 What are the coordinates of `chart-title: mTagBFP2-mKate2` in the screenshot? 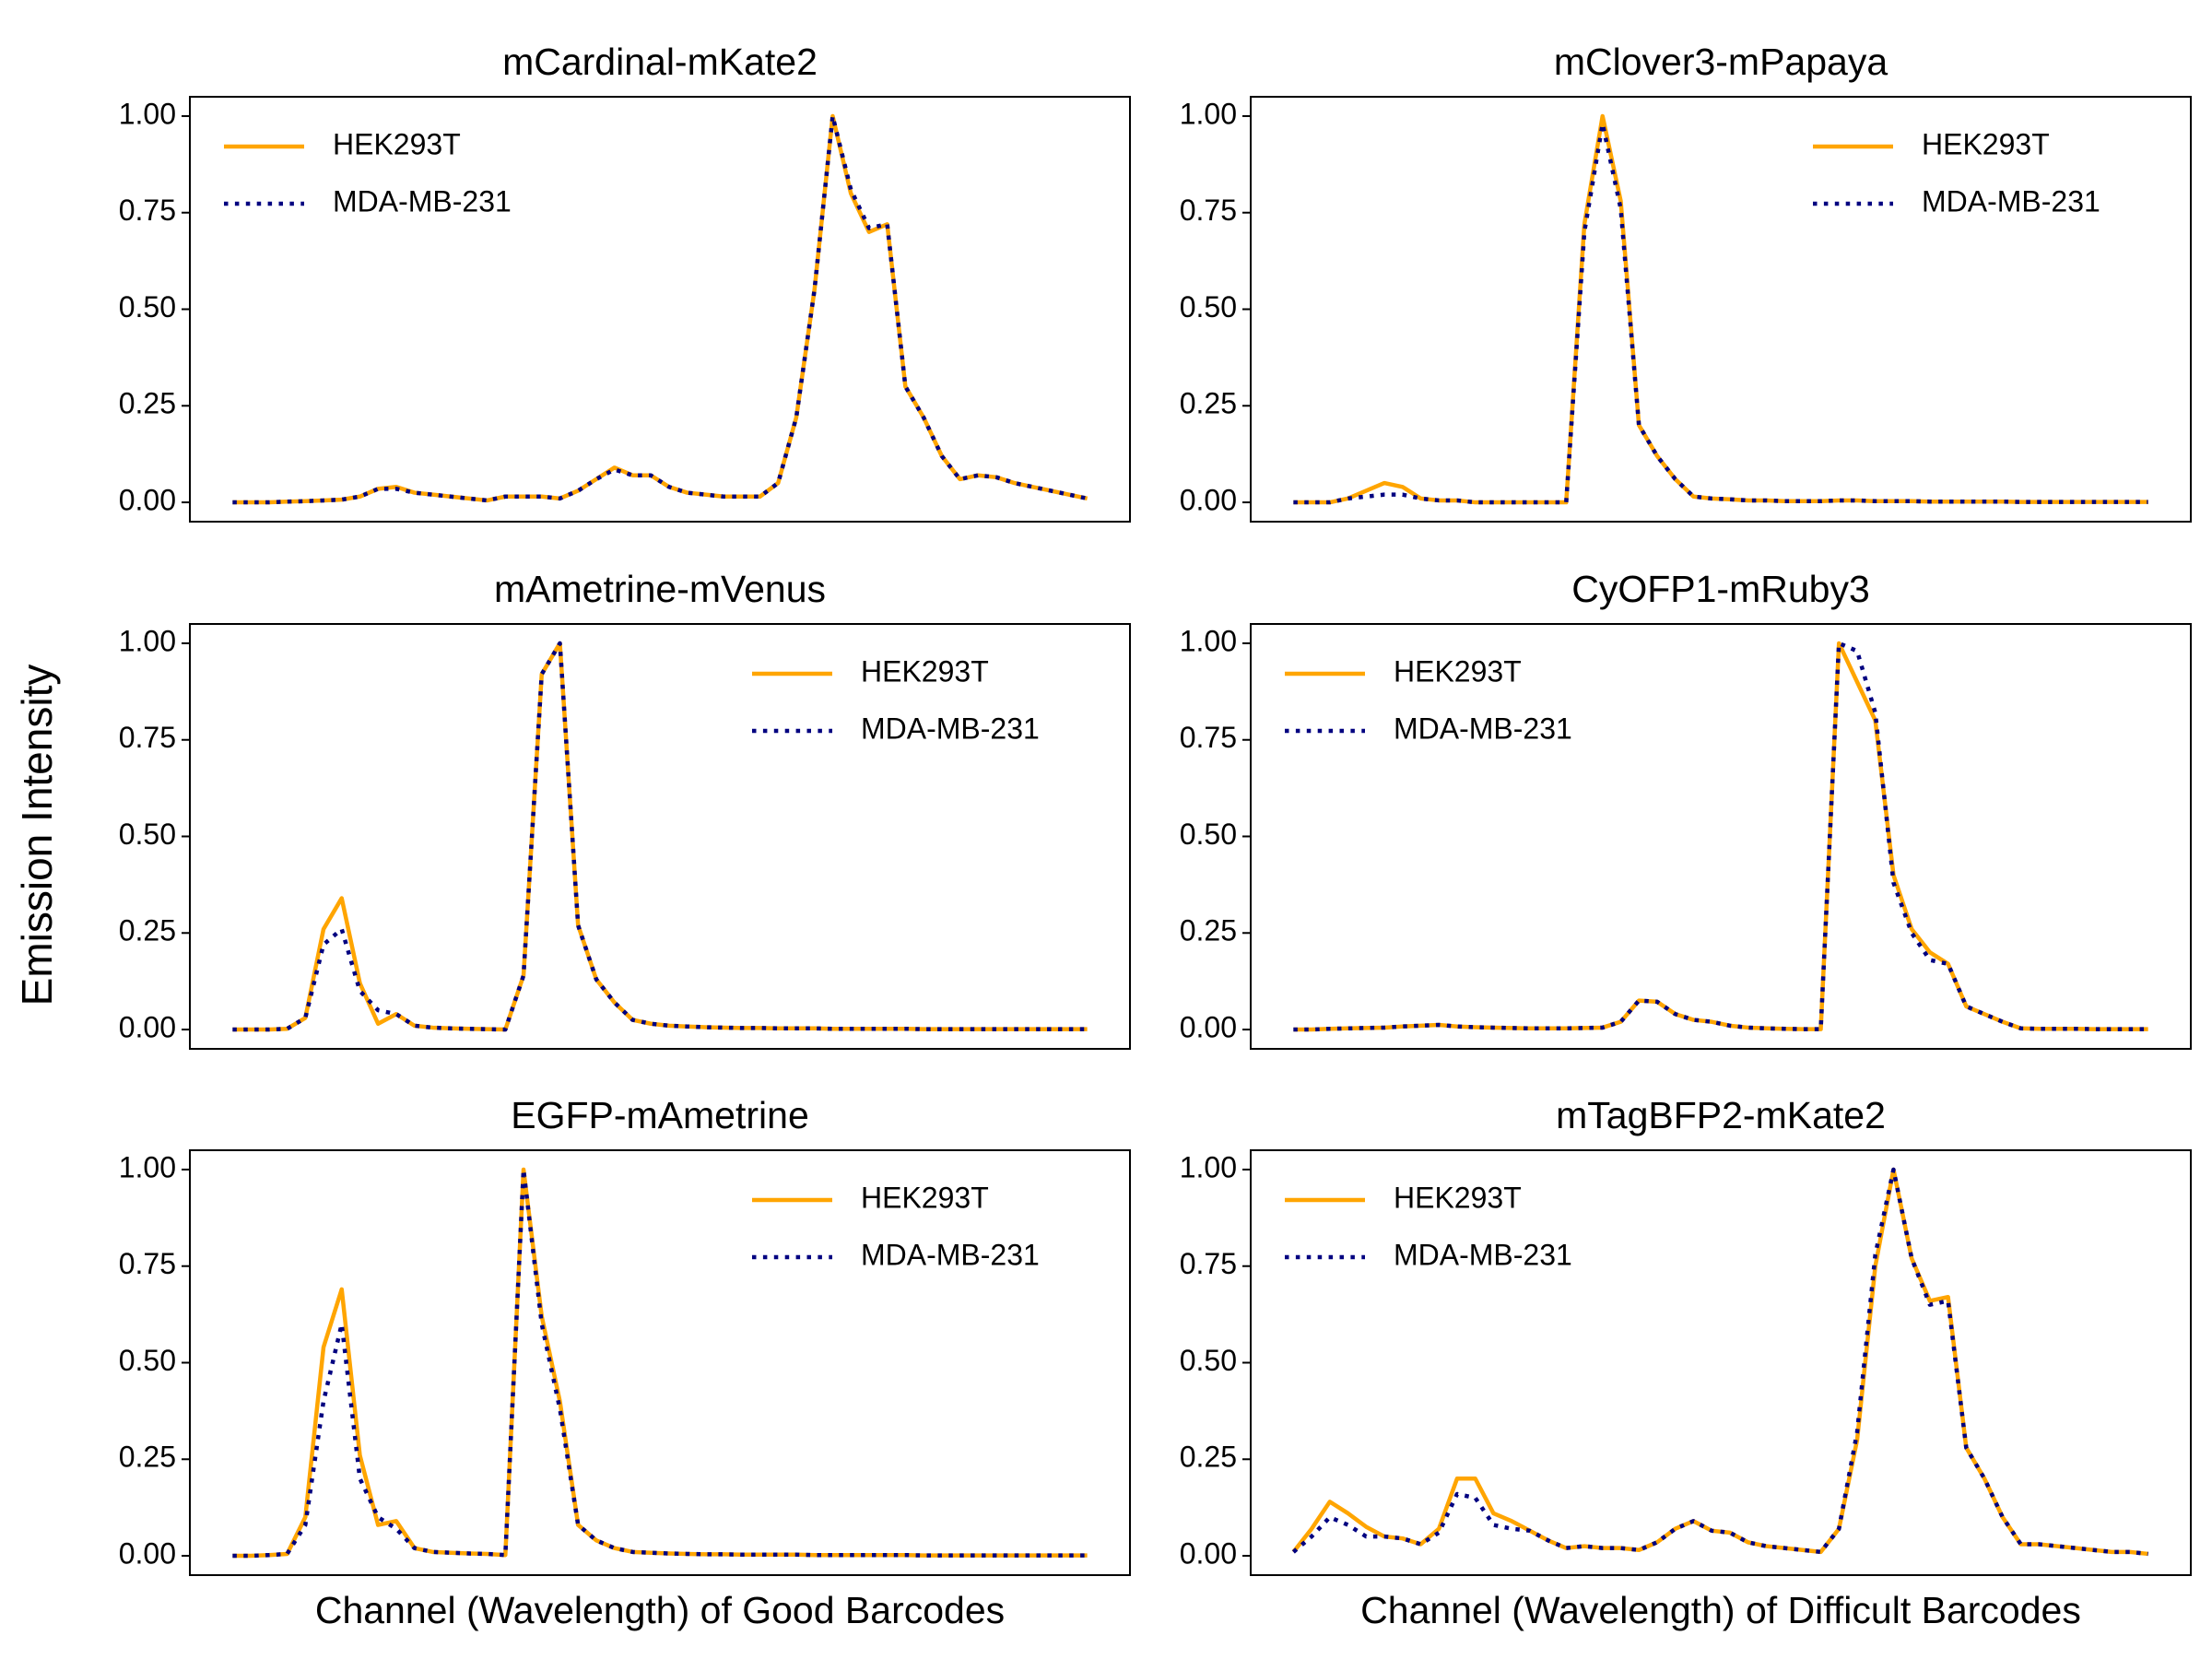 It's located at (1721, 1115).